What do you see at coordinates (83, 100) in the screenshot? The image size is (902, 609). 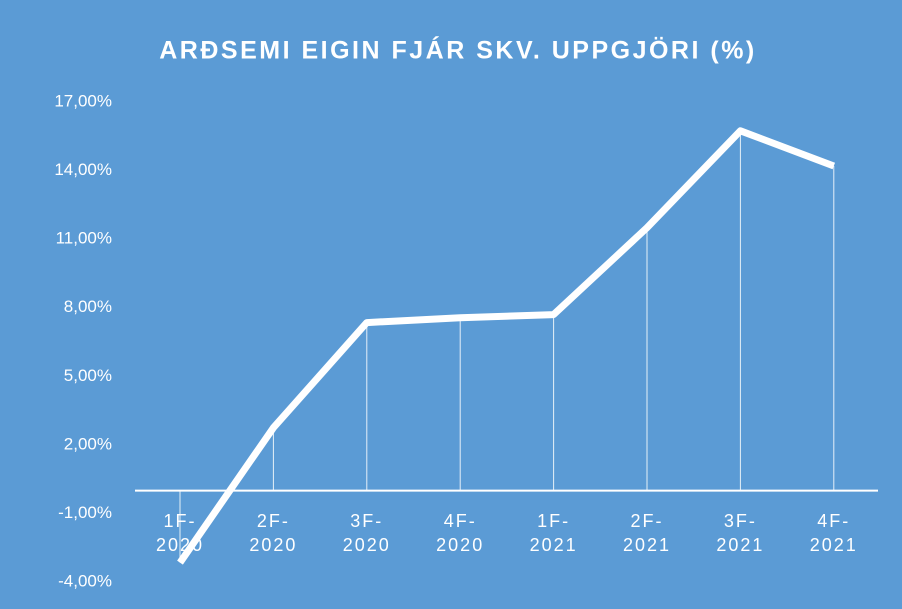 I see `y-tick-label: 17,00%` at bounding box center [83, 100].